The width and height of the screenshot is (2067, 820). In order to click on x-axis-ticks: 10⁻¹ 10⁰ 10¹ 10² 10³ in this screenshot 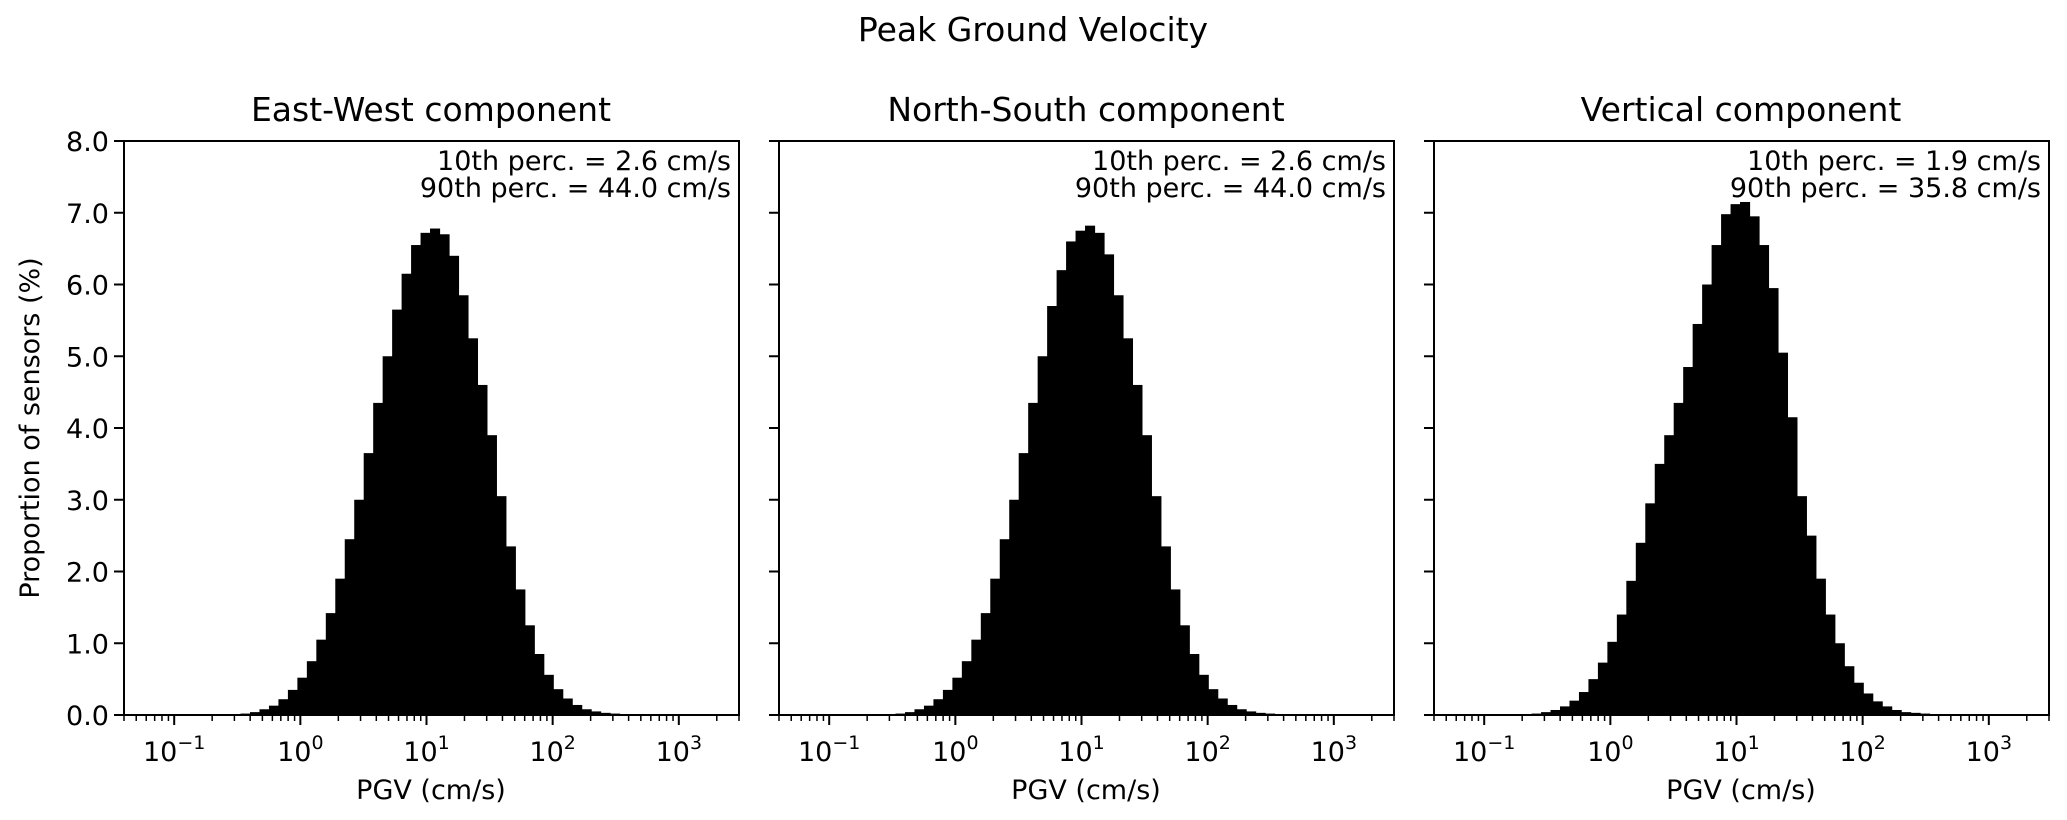, I will do `click(431, 741)`.